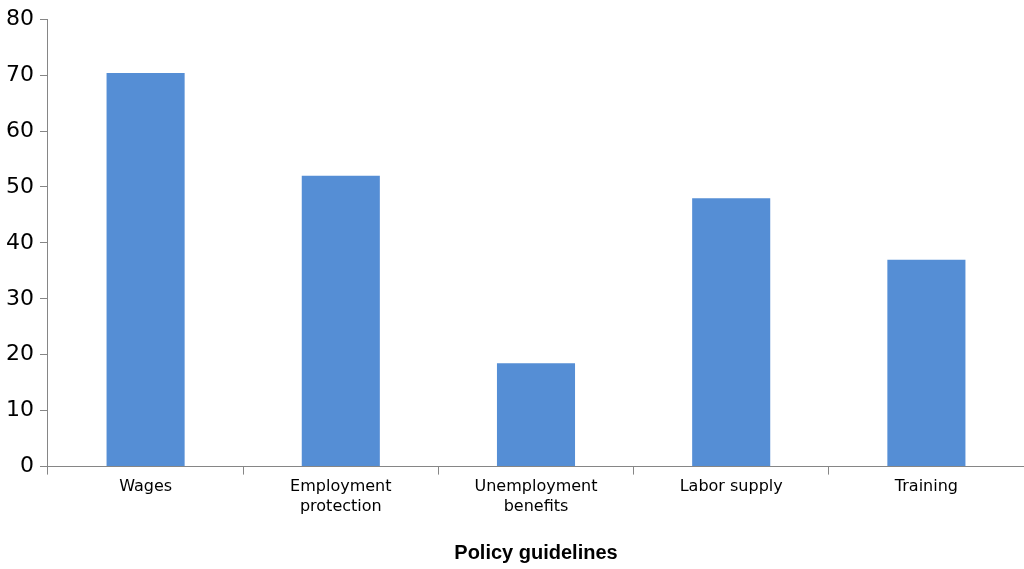  I want to click on y-tick-label: 50, so click(19, 185).